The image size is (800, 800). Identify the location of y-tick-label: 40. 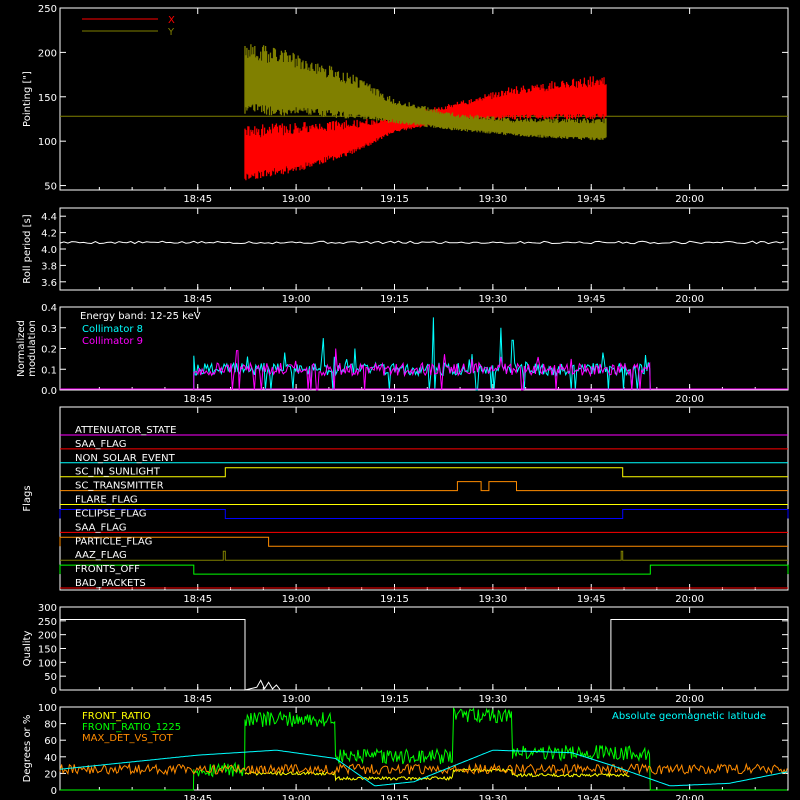
(50, 758).